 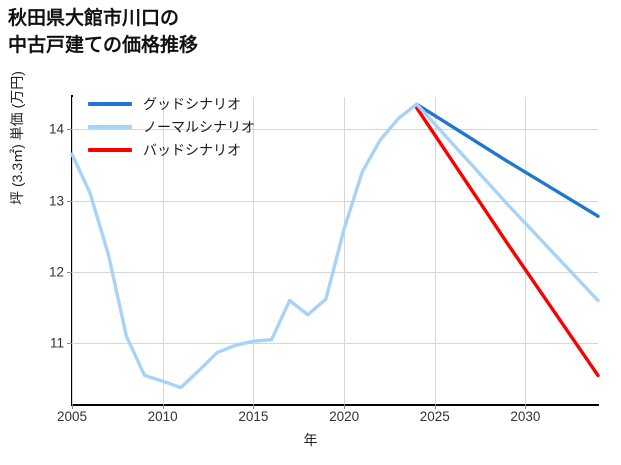 What do you see at coordinates (163, 406) in the screenshot?
I see `x-tick-mark-2010` at bounding box center [163, 406].